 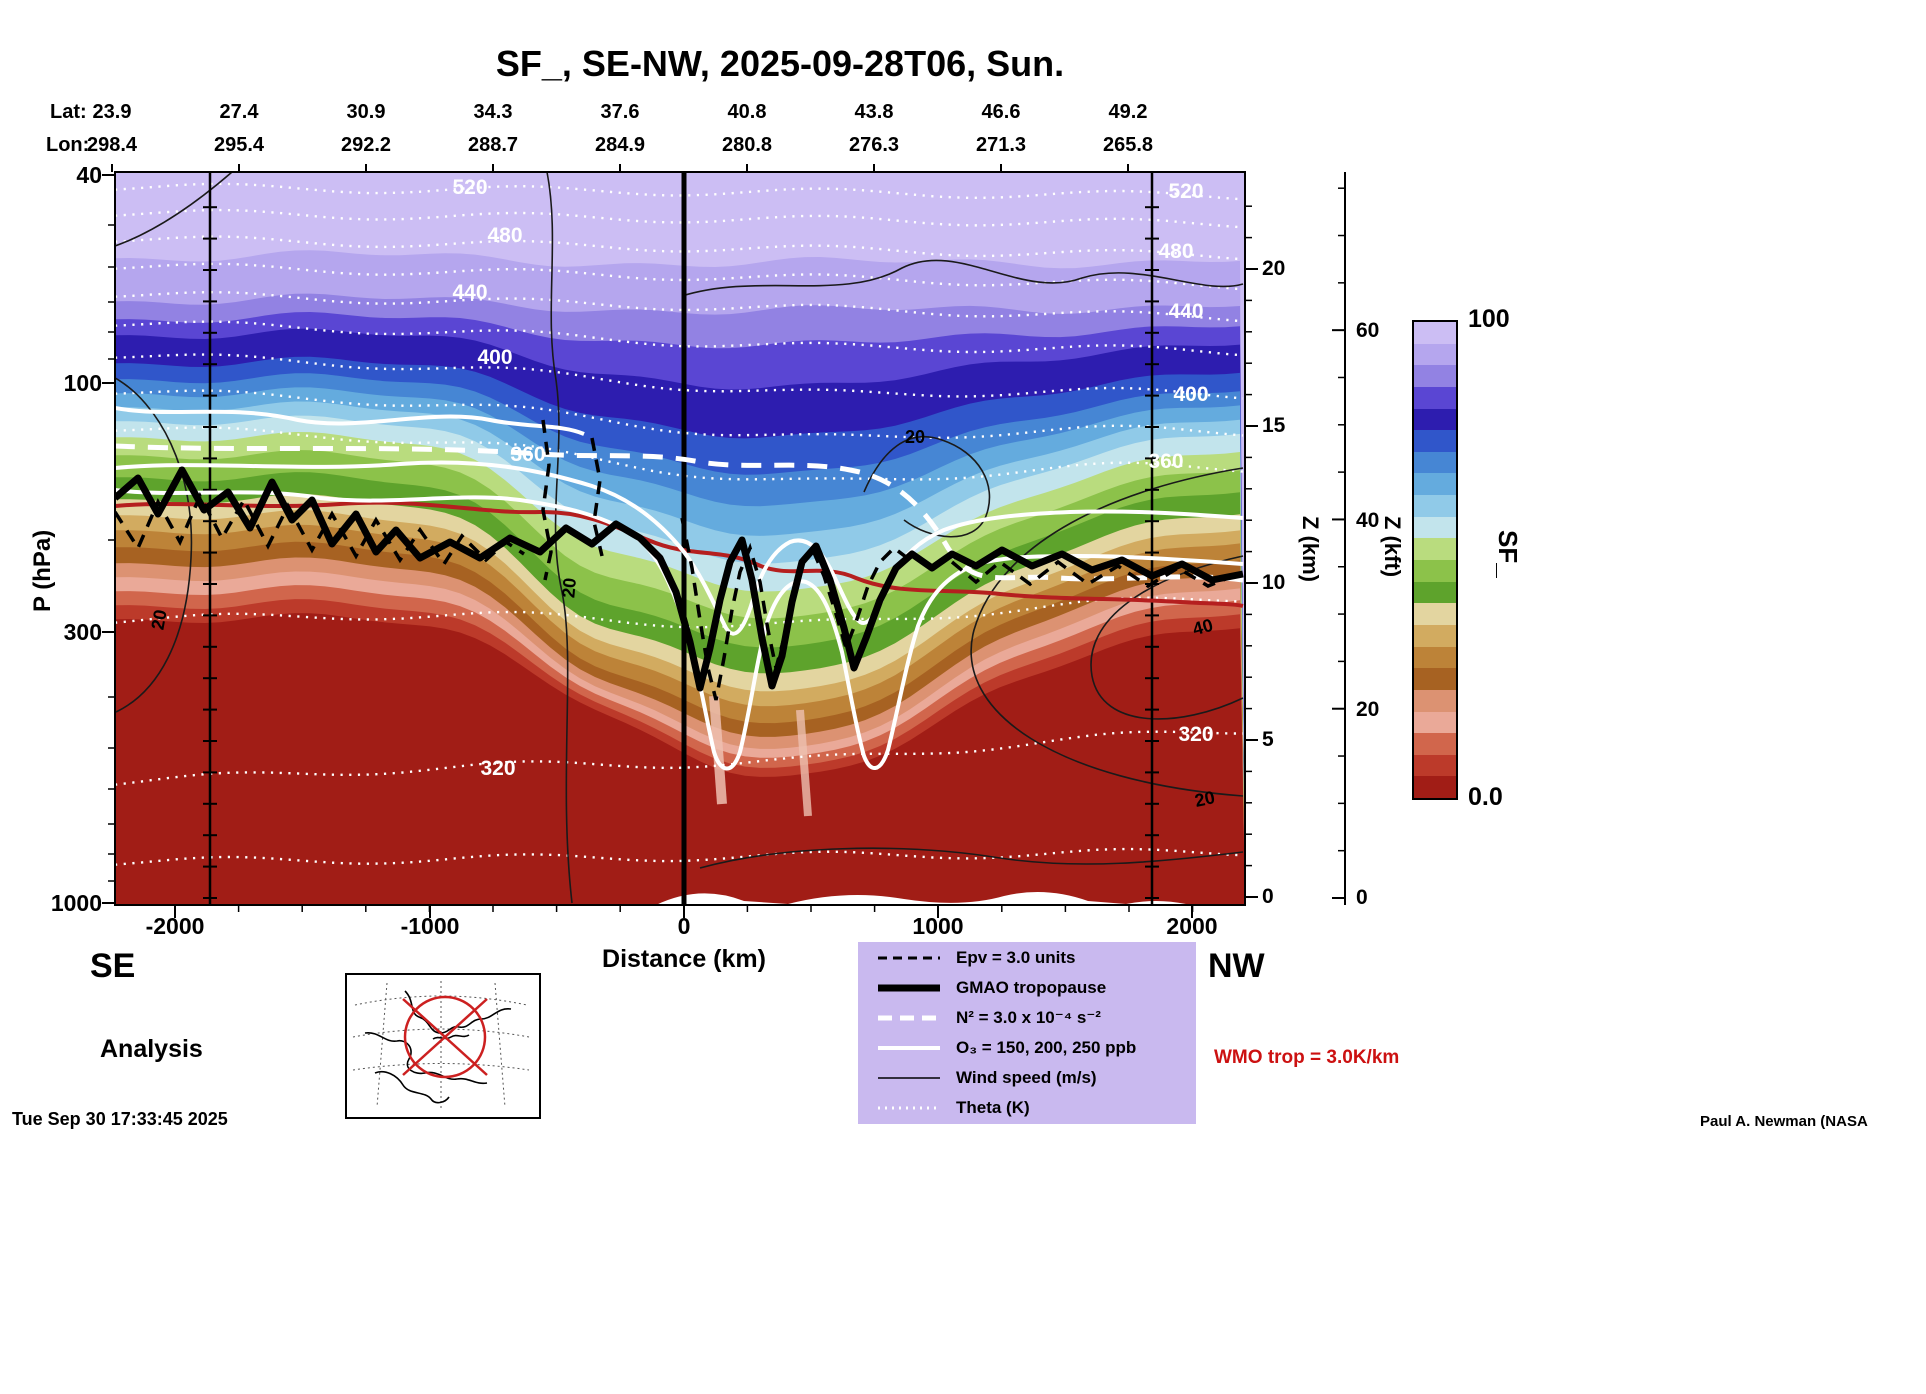 What do you see at coordinates (1368, 520) in the screenshot?
I see `zkft-tick-label: 40` at bounding box center [1368, 520].